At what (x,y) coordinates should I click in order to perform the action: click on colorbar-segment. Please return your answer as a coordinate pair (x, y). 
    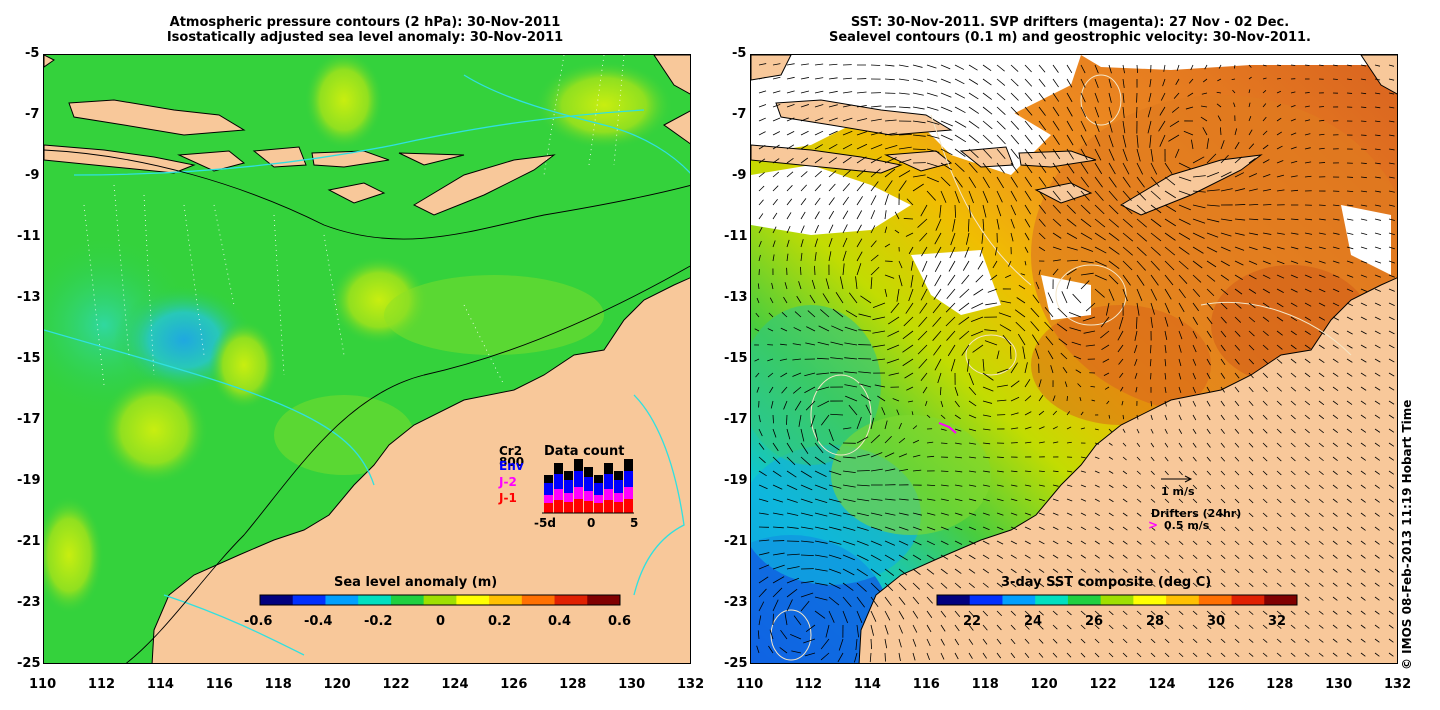
    Looking at the image, I should click on (538, 600).